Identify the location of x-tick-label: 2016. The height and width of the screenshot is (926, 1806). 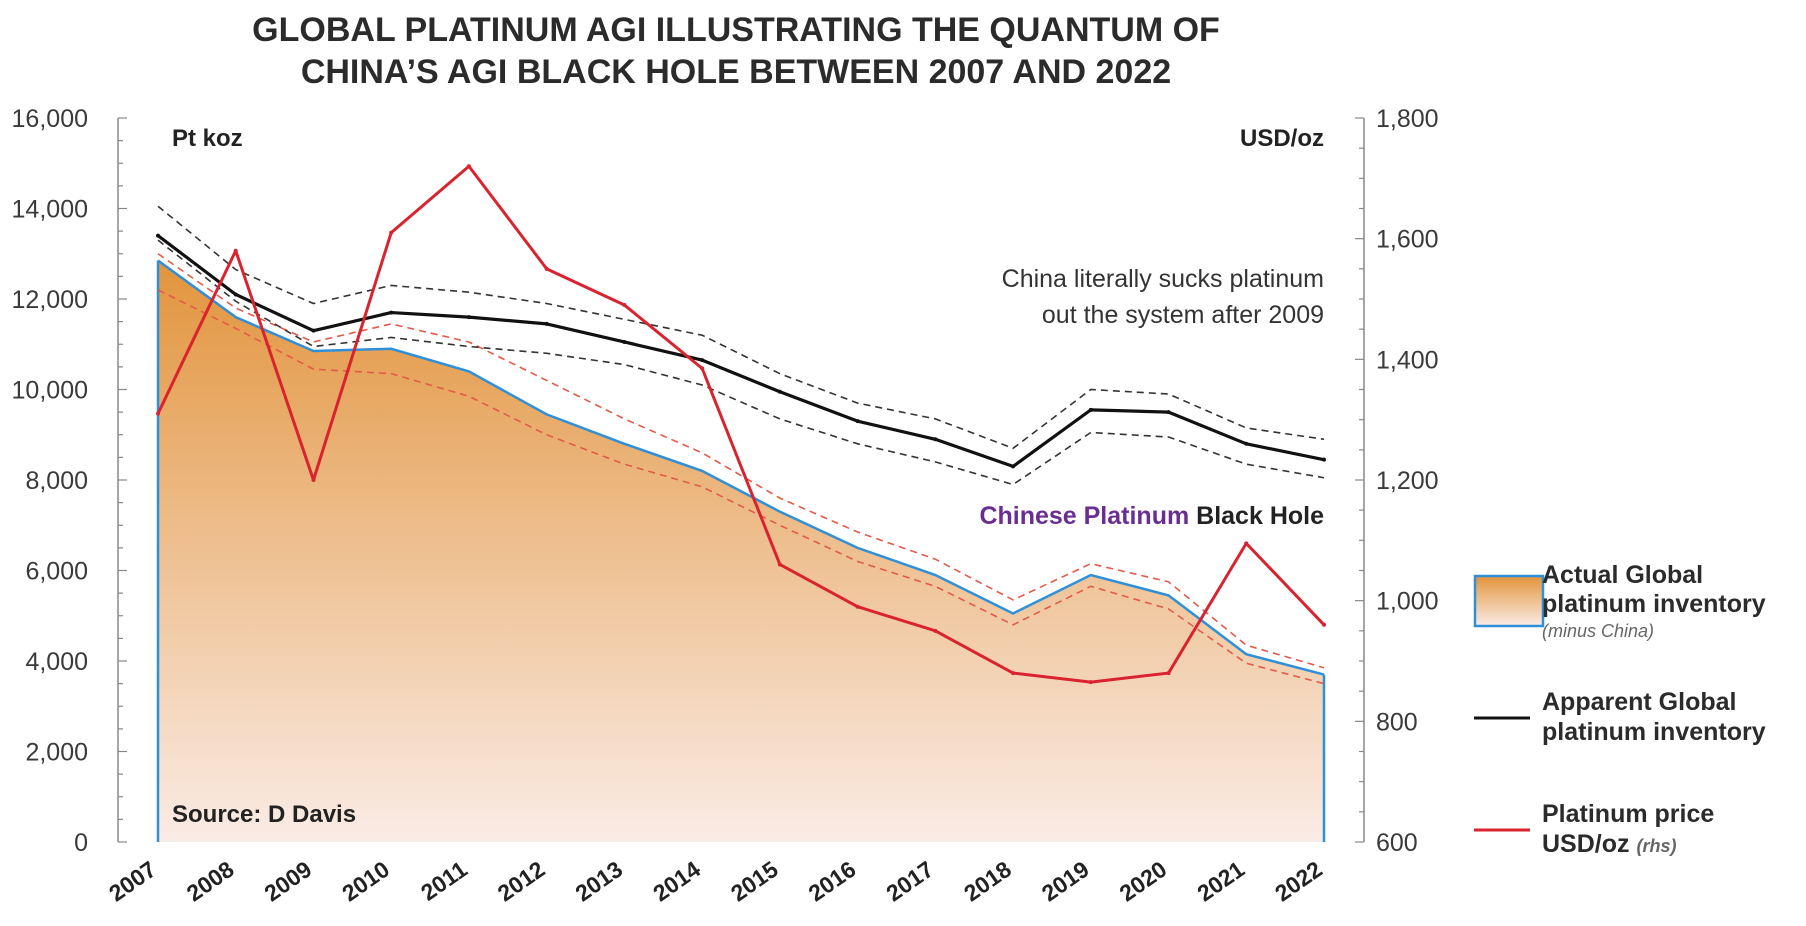
(832, 881).